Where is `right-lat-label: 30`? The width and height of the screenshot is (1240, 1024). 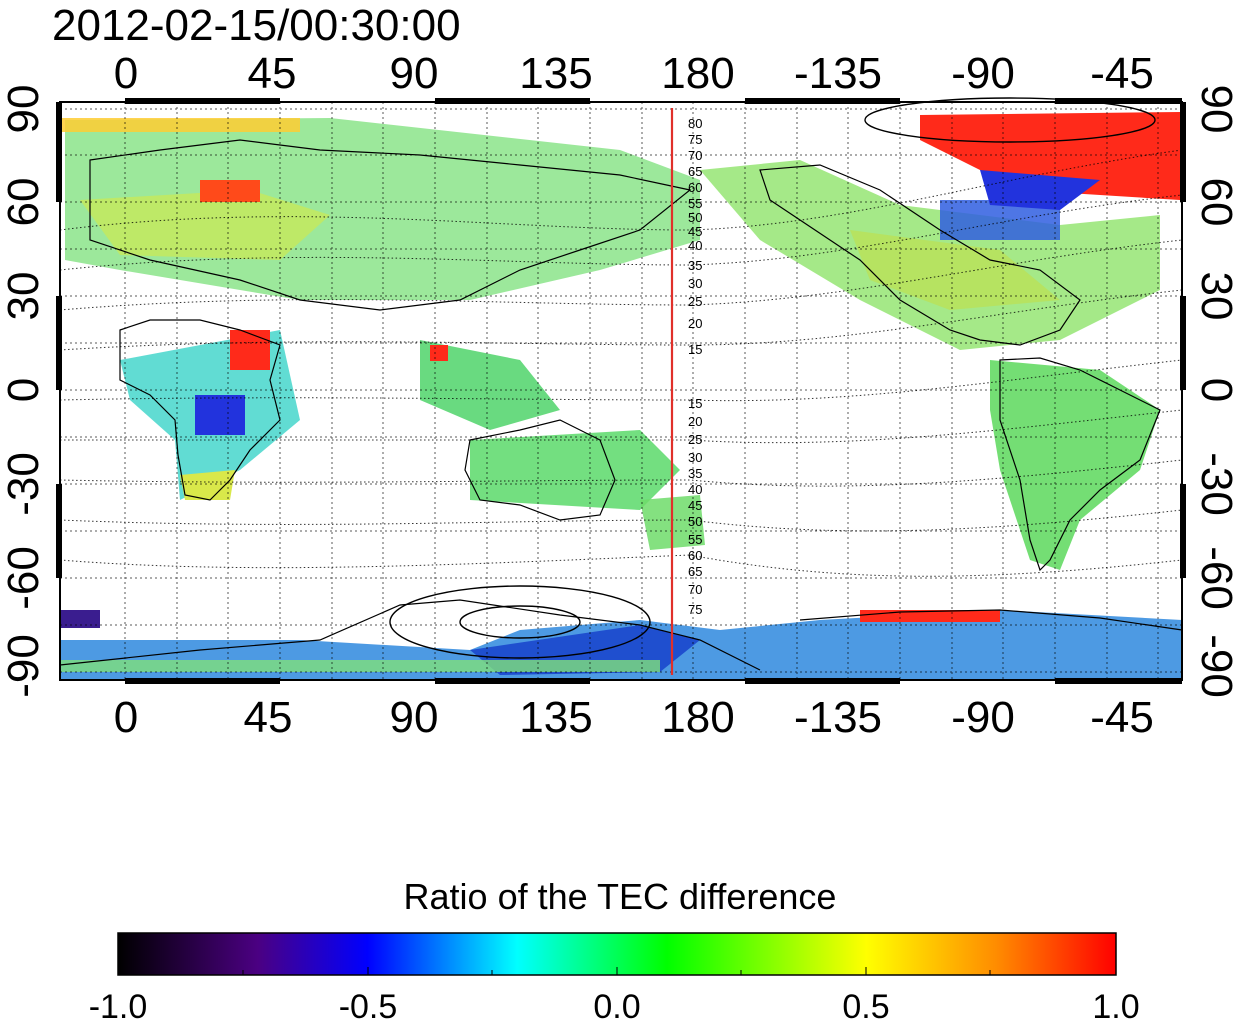
right-lat-label: 30 is located at coordinates (1216, 296).